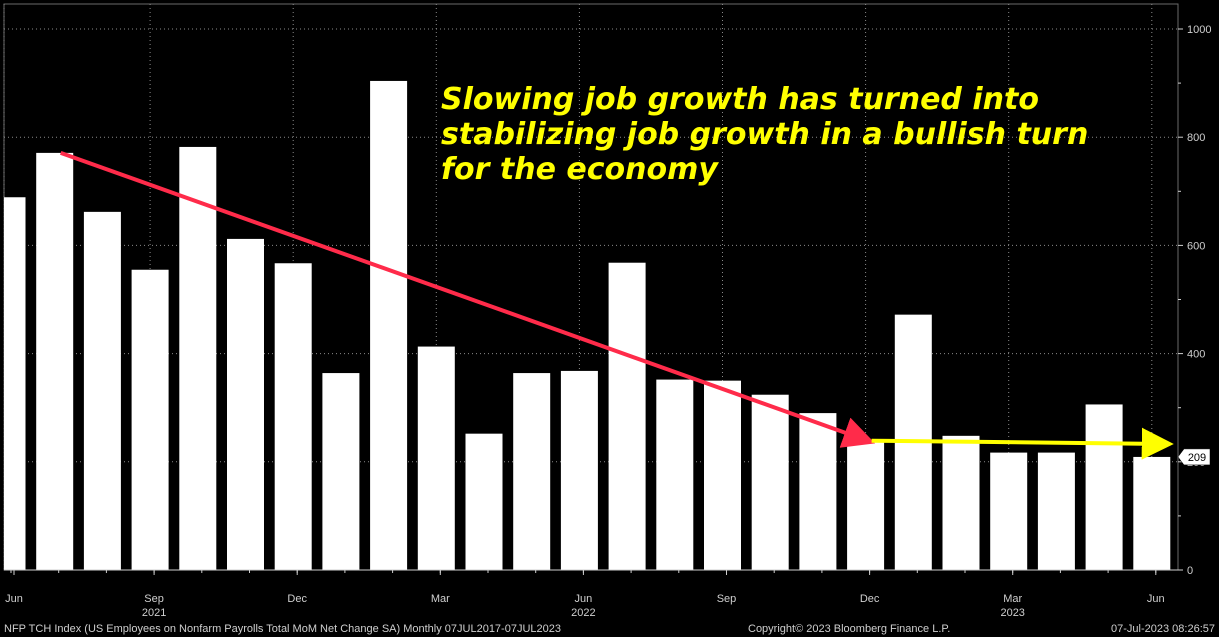 This screenshot has height=637, width=1219. I want to click on x-year-label: 2021, so click(154, 613).